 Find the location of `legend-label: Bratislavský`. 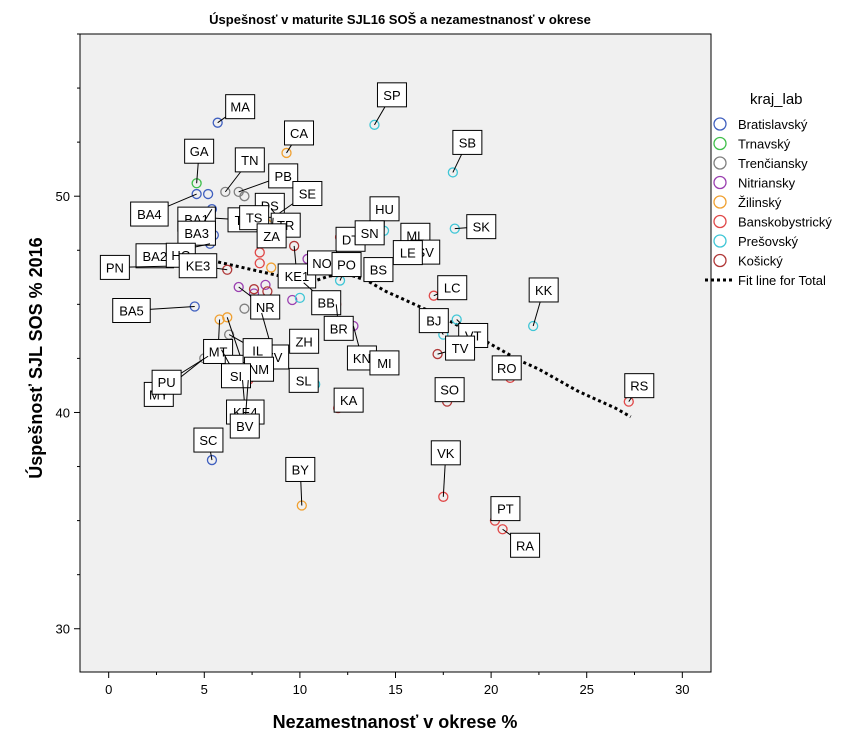

legend-label: Bratislavský is located at coordinates (773, 124).